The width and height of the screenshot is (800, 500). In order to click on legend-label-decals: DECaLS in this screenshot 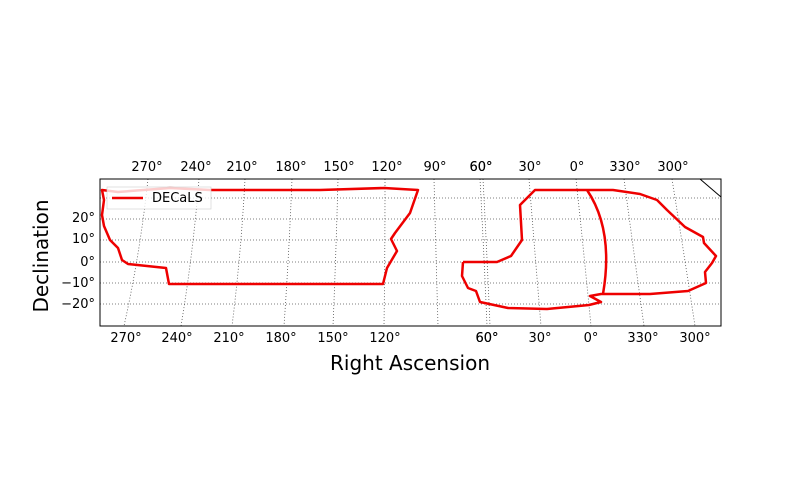, I will do `click(177, 198)`.